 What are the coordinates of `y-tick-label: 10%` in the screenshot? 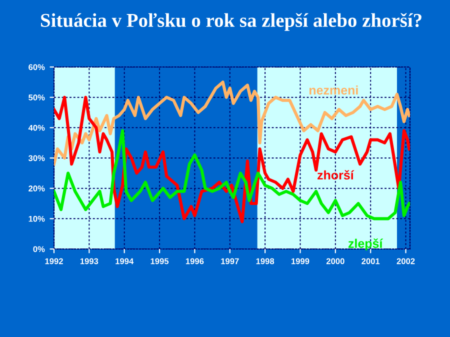 It's located at (36, 219).